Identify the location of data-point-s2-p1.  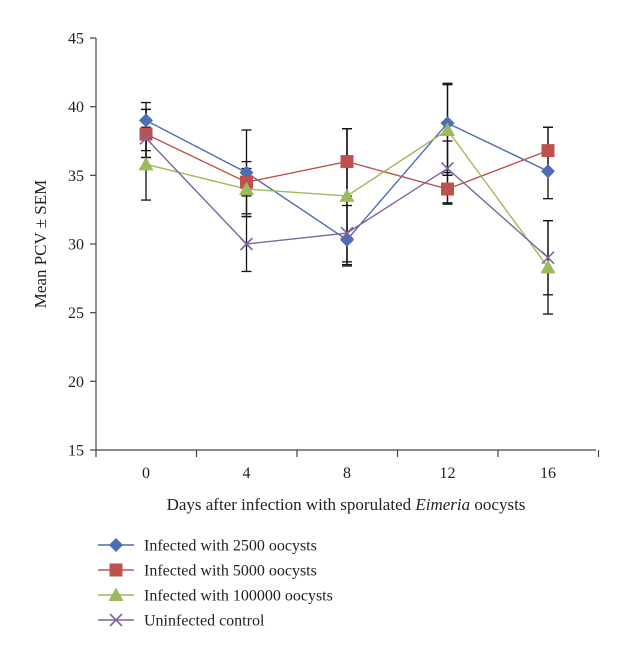
(246, 188).